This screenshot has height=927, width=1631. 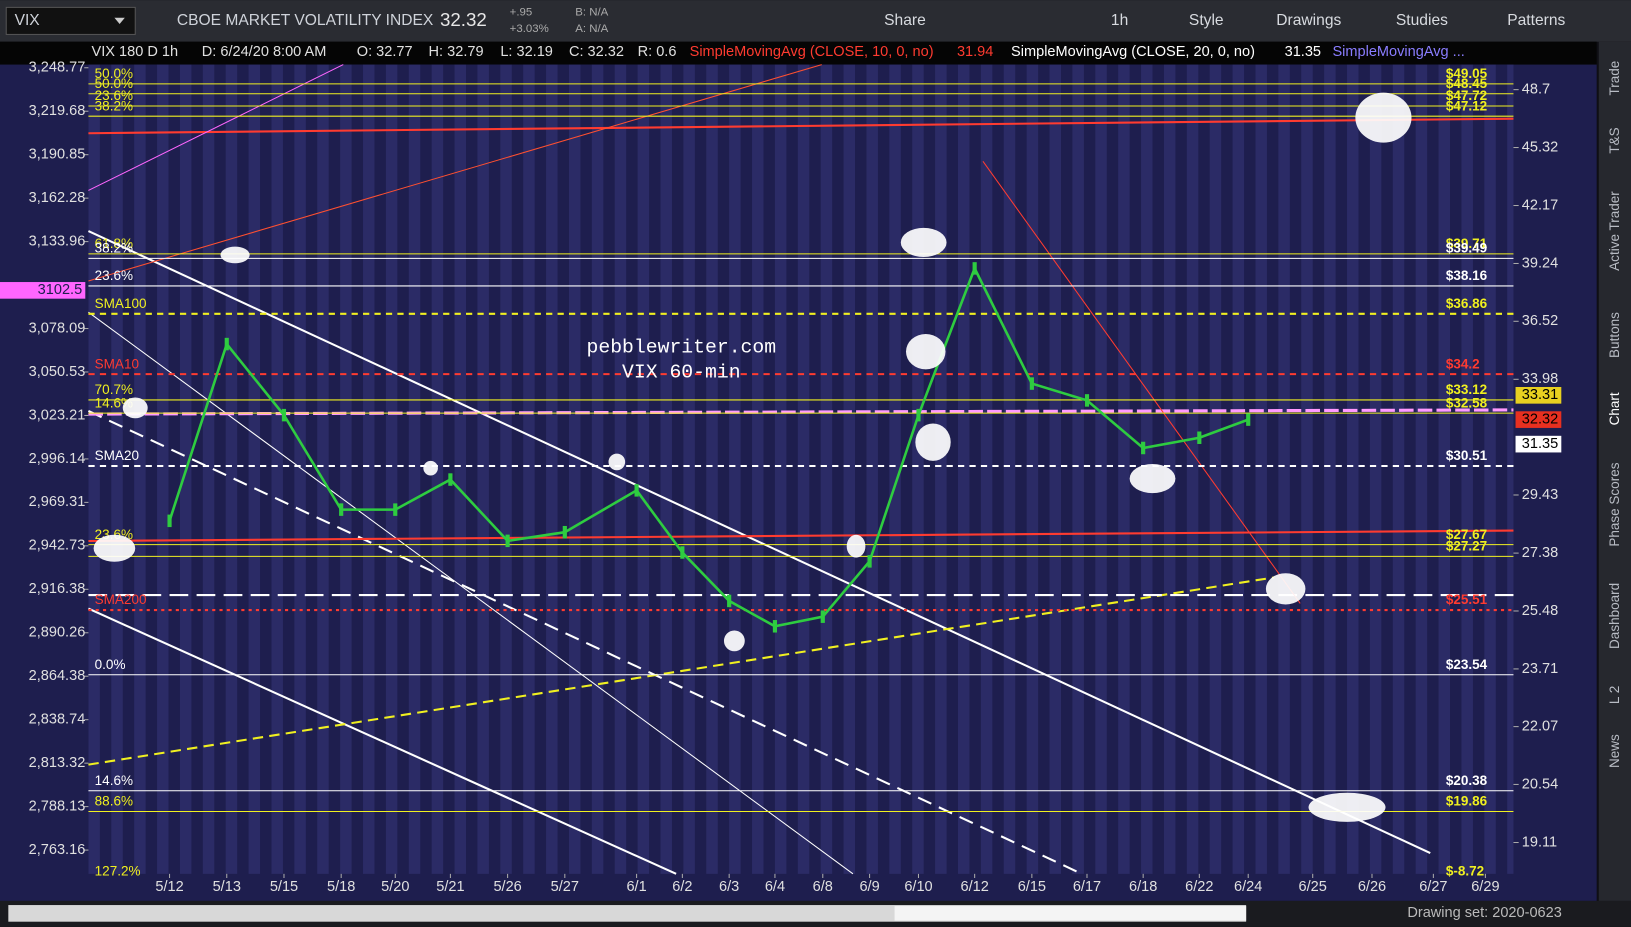 I want to click on y-tick-label: 20.54, so click(x=1540, y=784).